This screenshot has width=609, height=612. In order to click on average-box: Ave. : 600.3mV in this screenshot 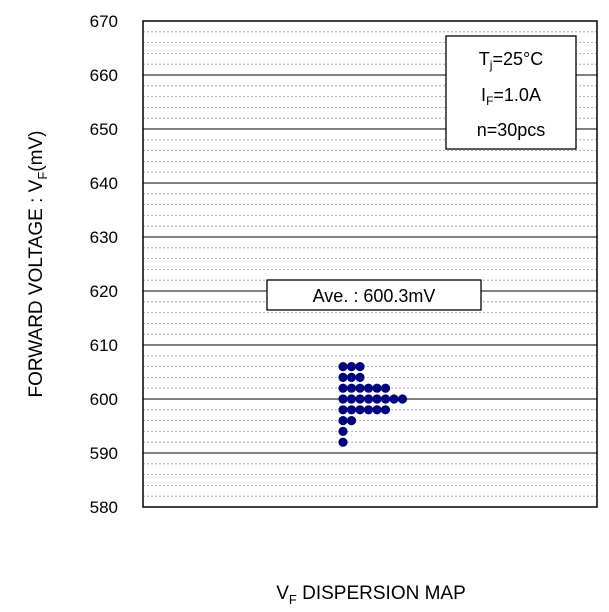, I will do `click(374, 295)`.